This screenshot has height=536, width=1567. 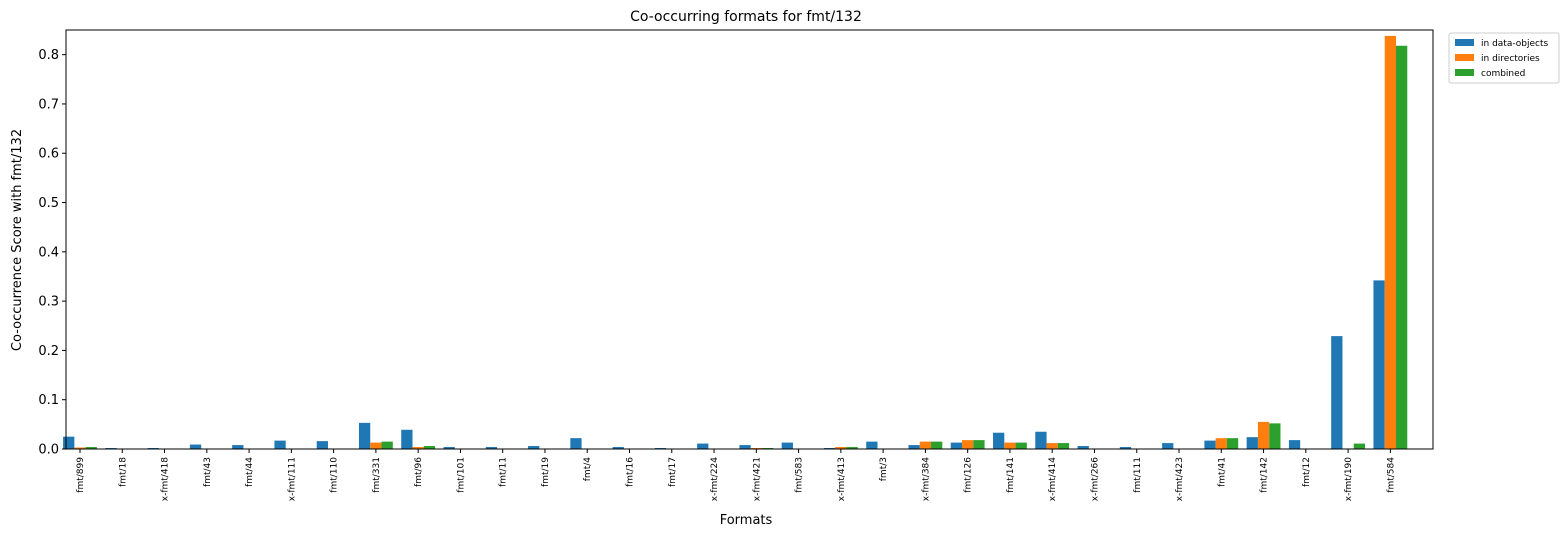 I want to click on x-tick-label: x-fmt/423, so click(x=1180, y=479).